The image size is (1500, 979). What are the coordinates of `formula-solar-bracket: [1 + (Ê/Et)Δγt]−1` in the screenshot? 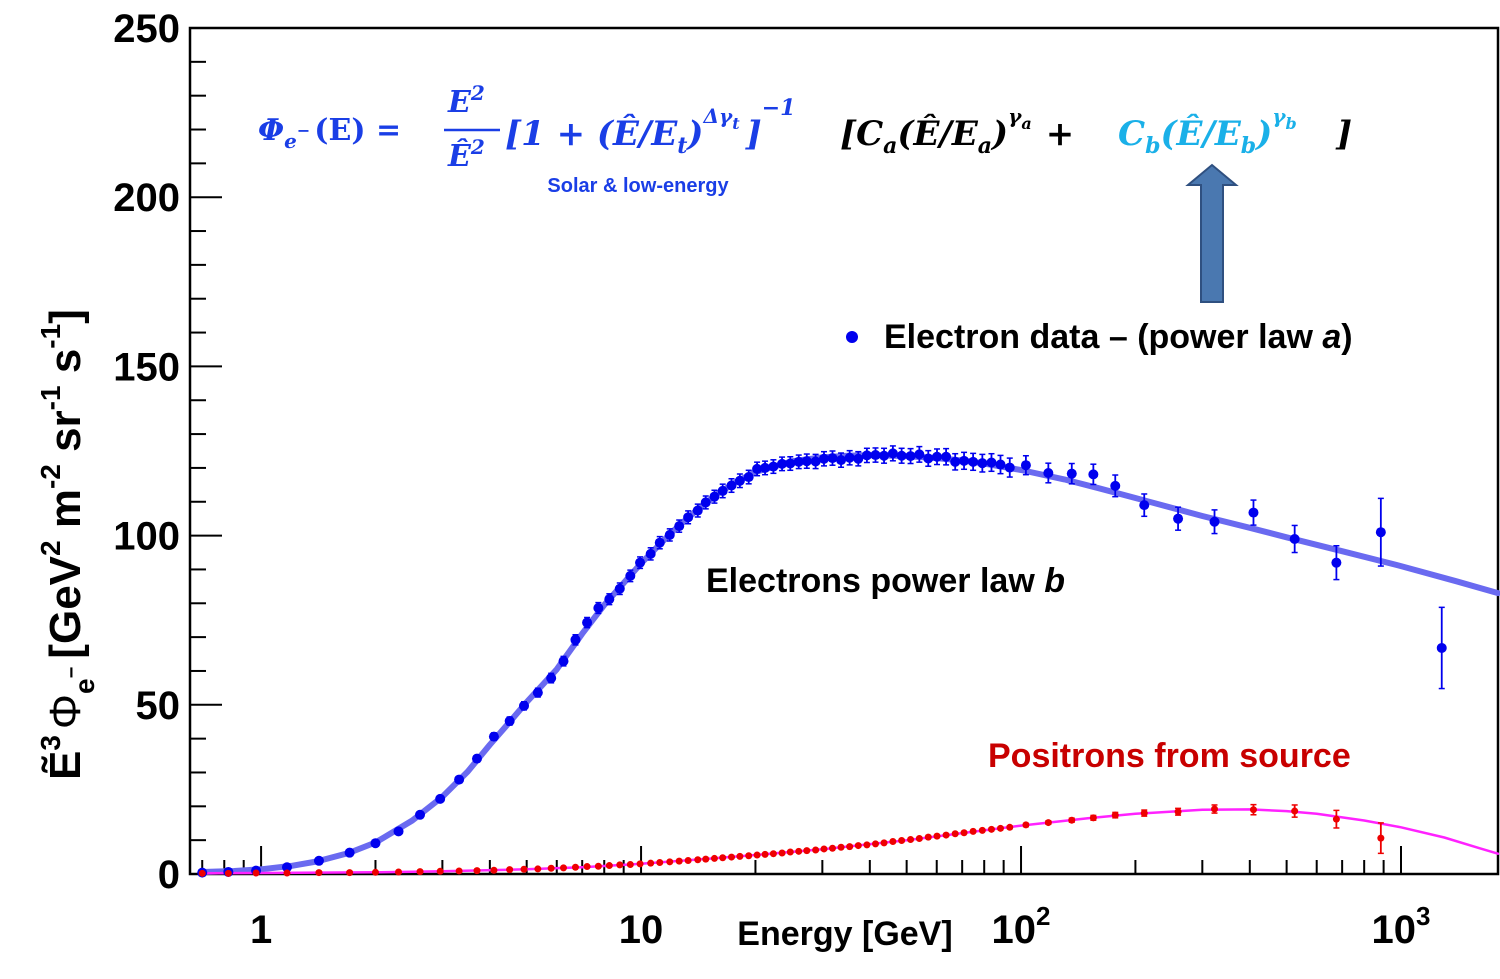 It's located at (650, 127).